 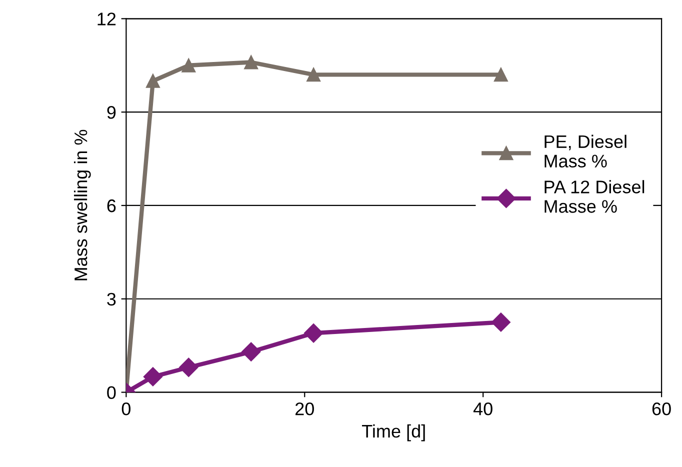 I want to click on x-axis-title: Time [d], so click(x=393, y=433).